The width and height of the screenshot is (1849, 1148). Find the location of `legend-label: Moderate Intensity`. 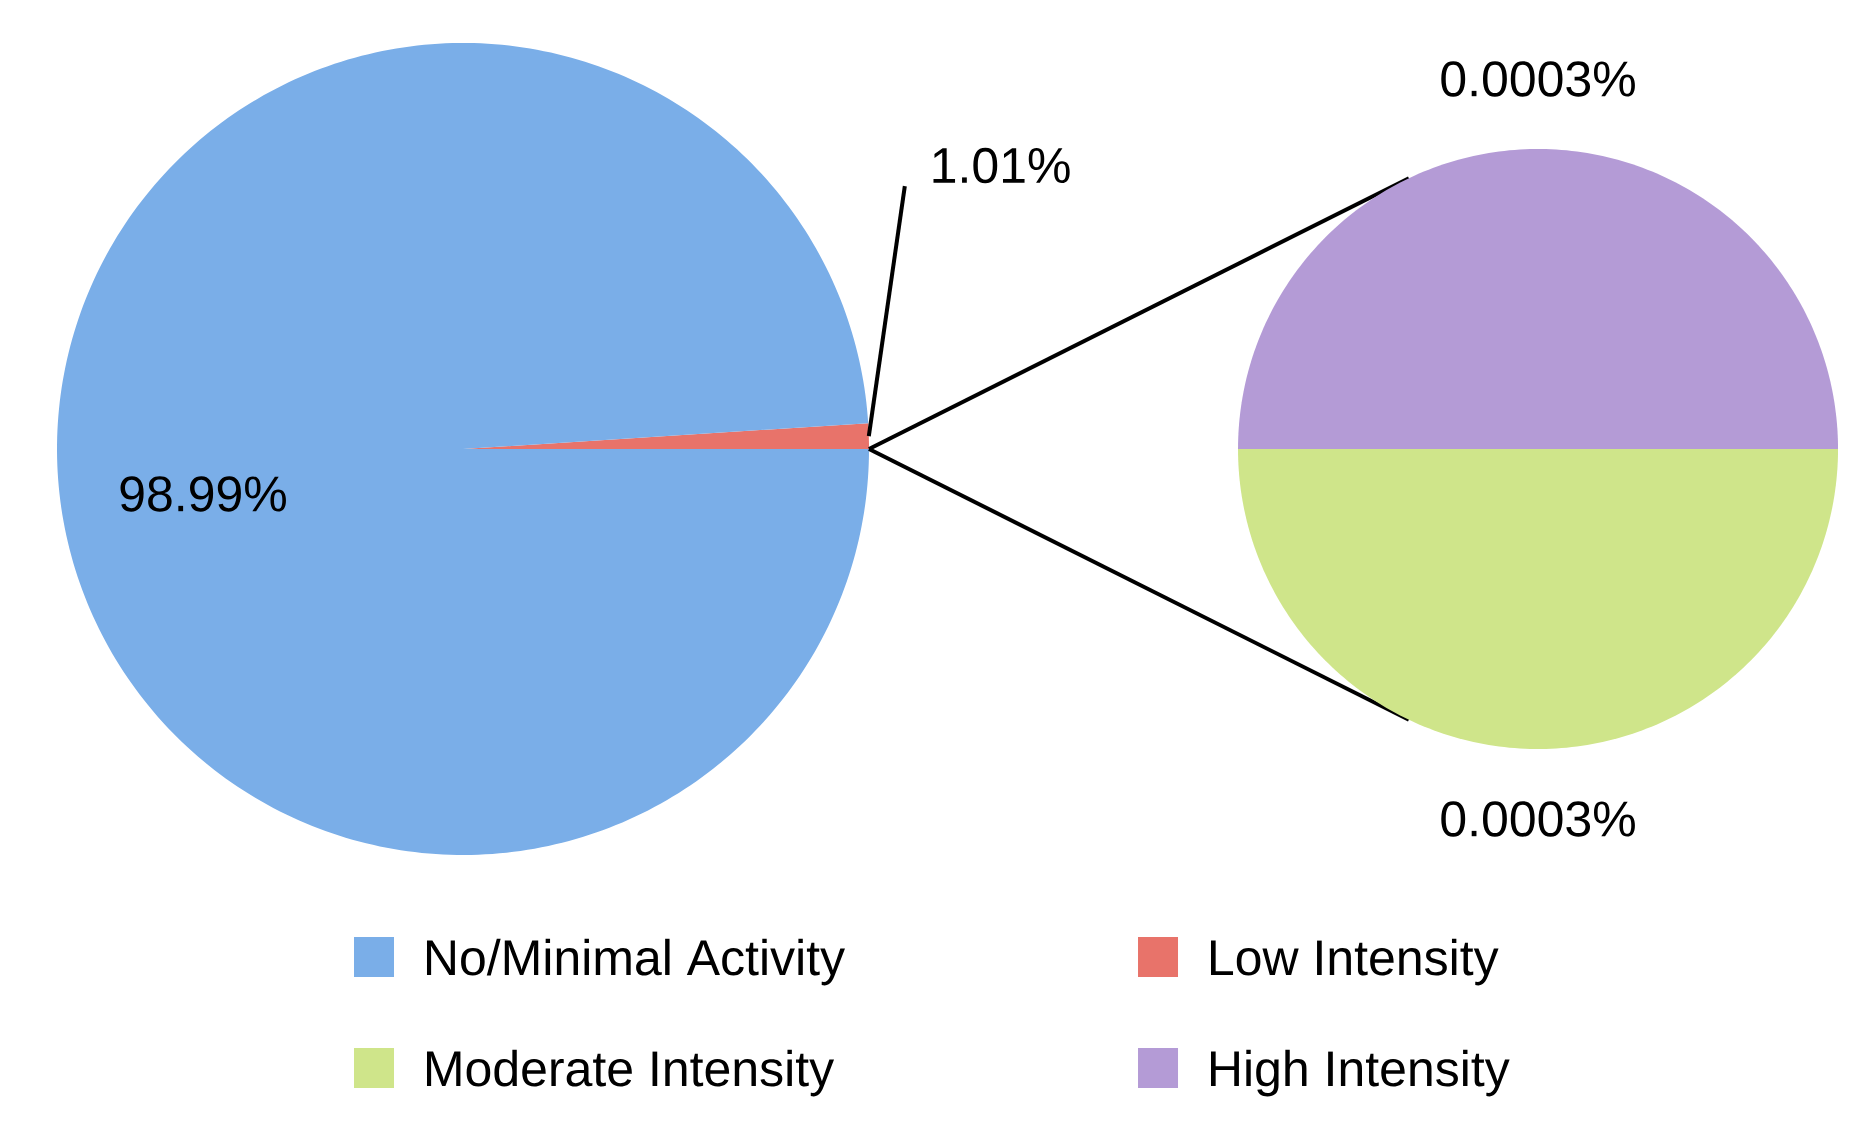

legend-label: Moderate Intensity is located at coordinates (630, 1073).